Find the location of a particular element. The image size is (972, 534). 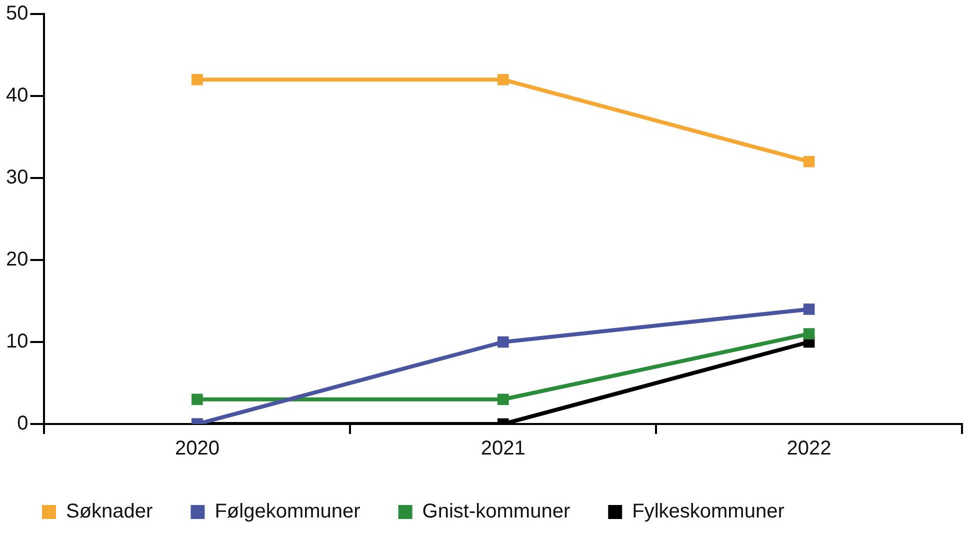

y-tick-label: 0 is located at coordinates (22, 423).